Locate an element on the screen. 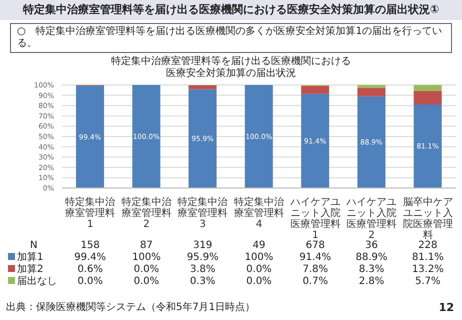  text: 特定集中治療室管理料等を届け出る医療機関における医療安全対策加算の届出状況 is located at coordinates (231, 68).